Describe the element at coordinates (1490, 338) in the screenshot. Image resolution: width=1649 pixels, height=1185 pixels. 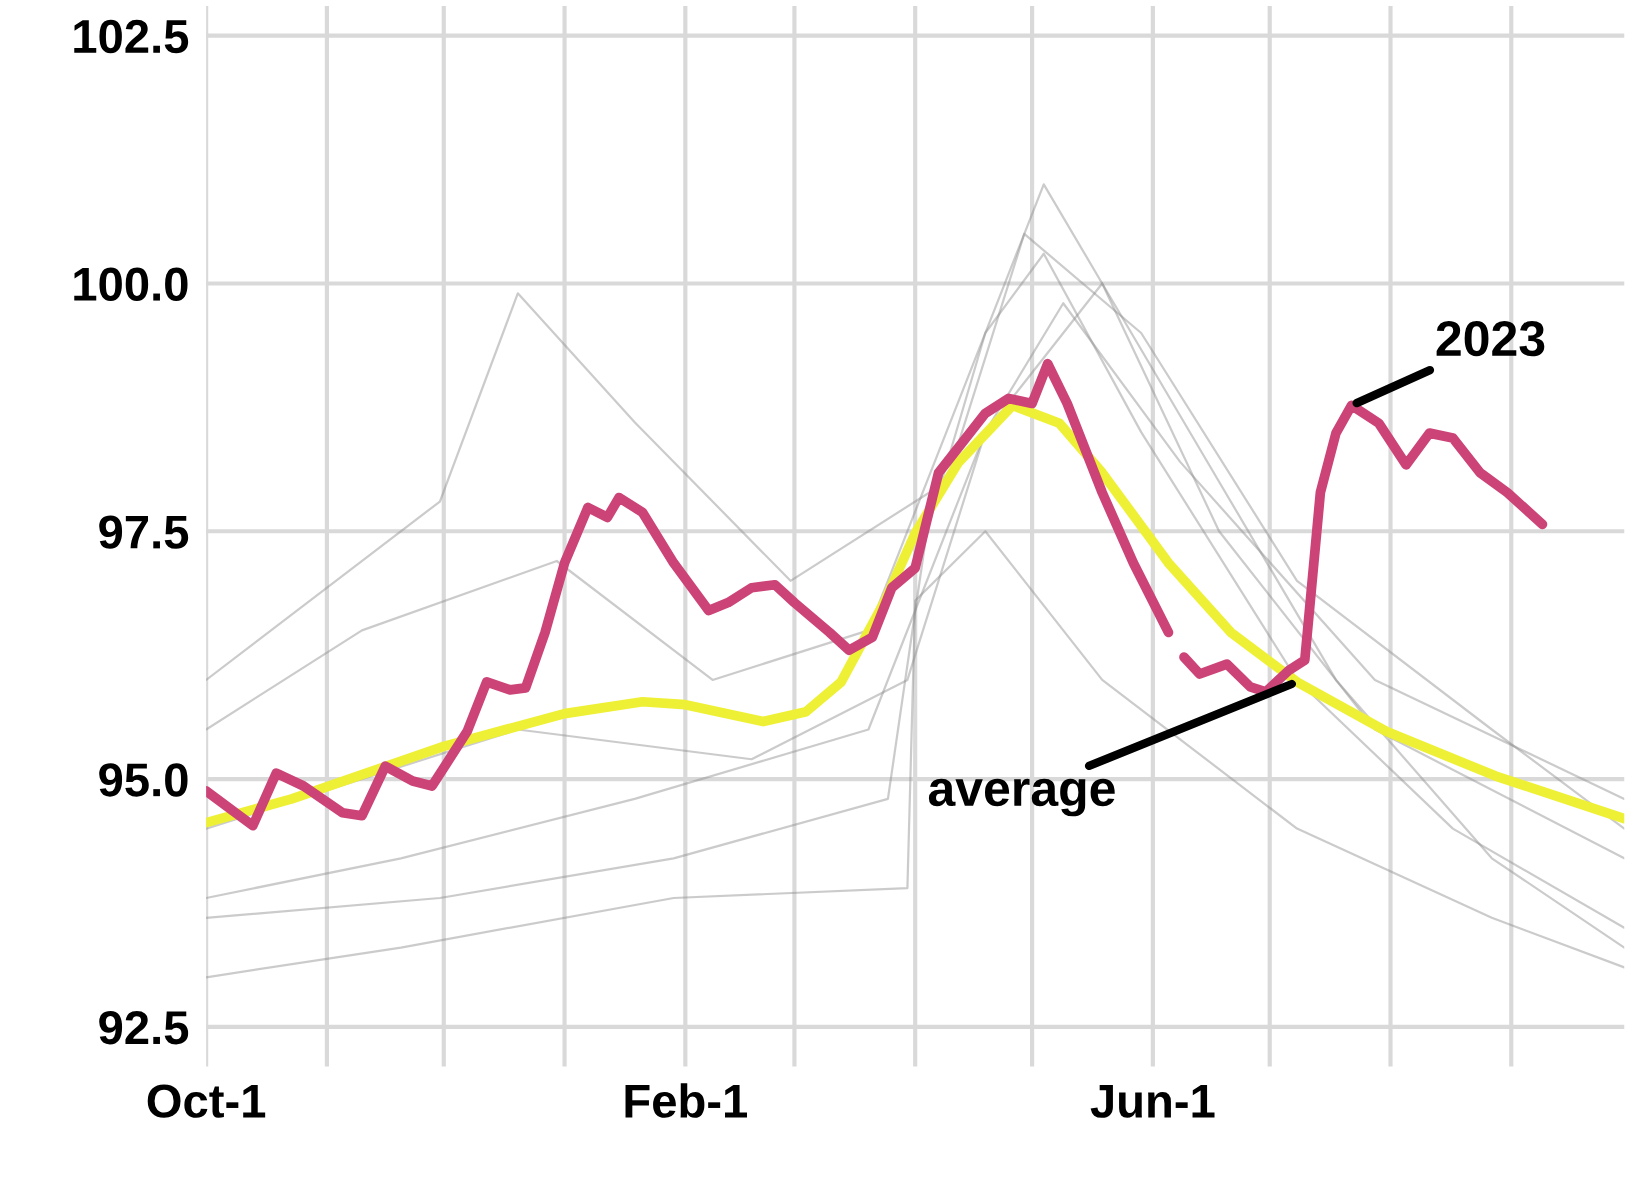
I see `annotation: 2023` at that location.